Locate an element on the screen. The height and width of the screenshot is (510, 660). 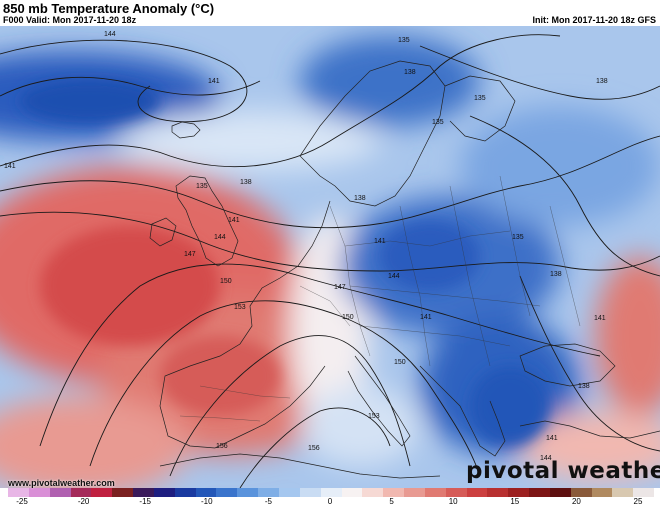
init-time: Init: Mon 2017-11-20 18z GFS is located at coordinates (594, 20).